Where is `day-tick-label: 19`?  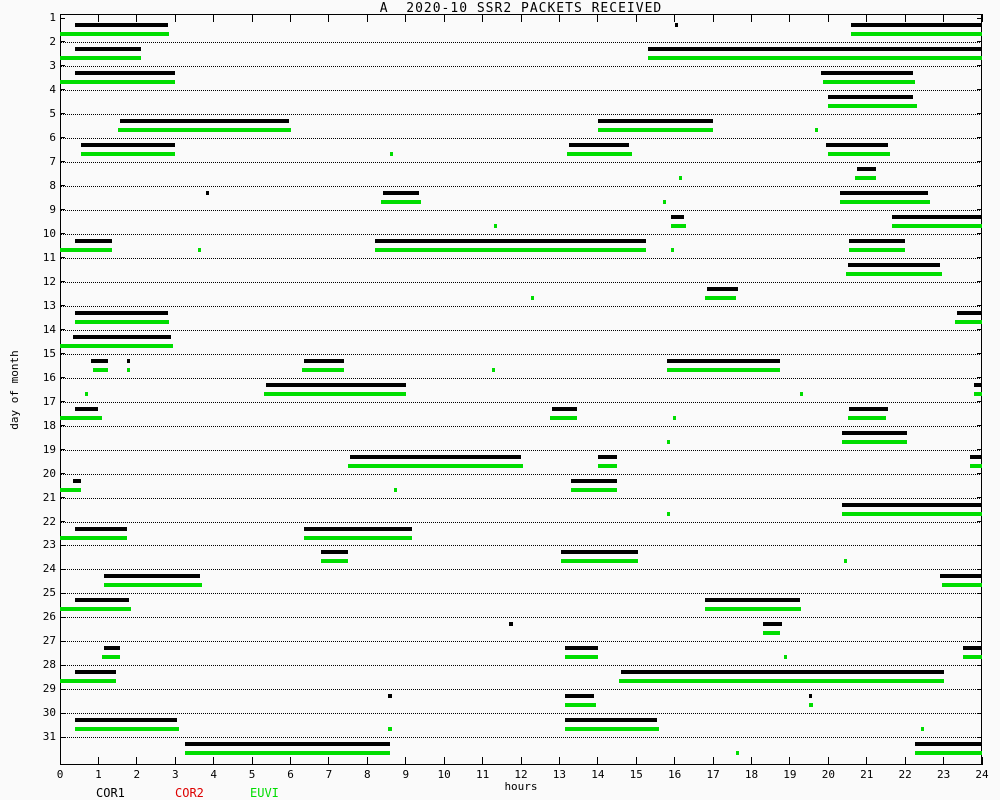 day-tick-label: 19 is located at coordinates (49, 449).